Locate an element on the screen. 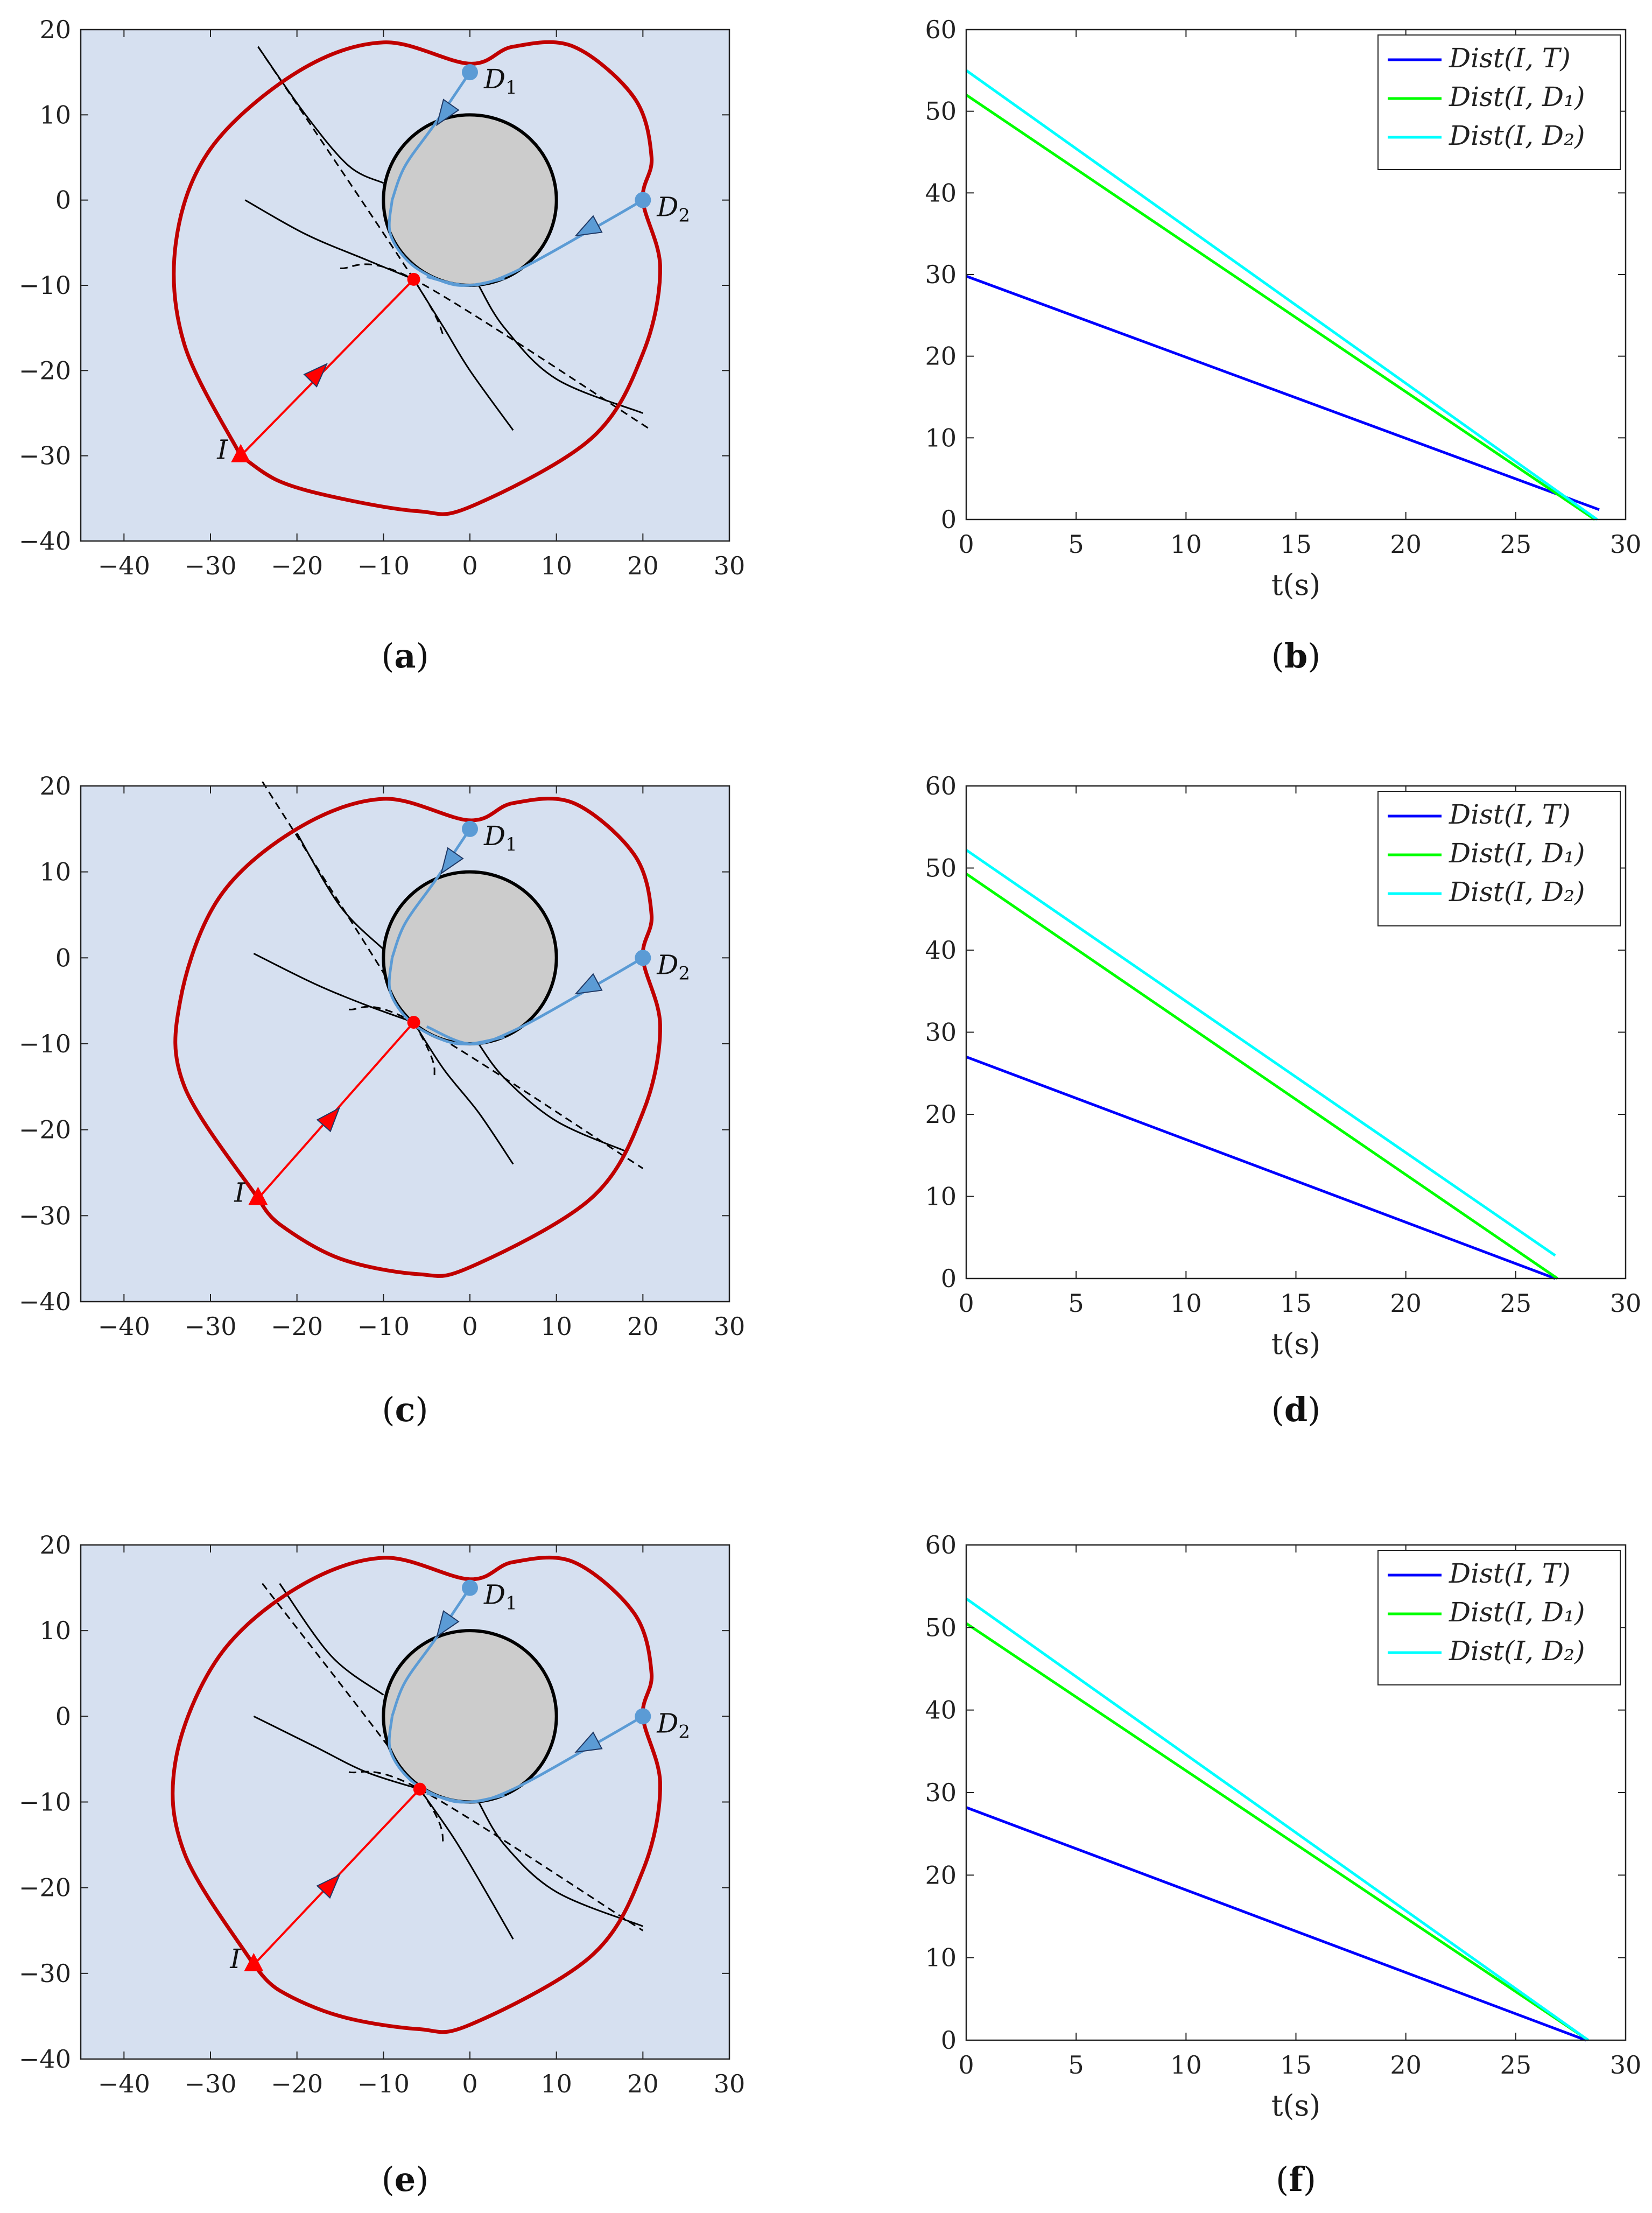 The image size is (1652, 2213). legend: Dist(I, T) Dist(I, D₁) Dist(I, D₂) is located at coordinates (1499, 858).